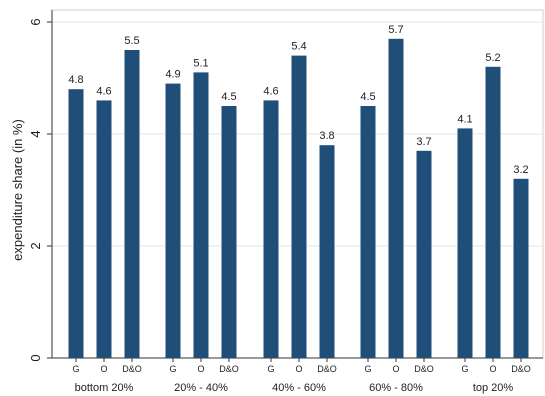  I want to click on x-tick-label-3-2: D&O, so click(424, 369).